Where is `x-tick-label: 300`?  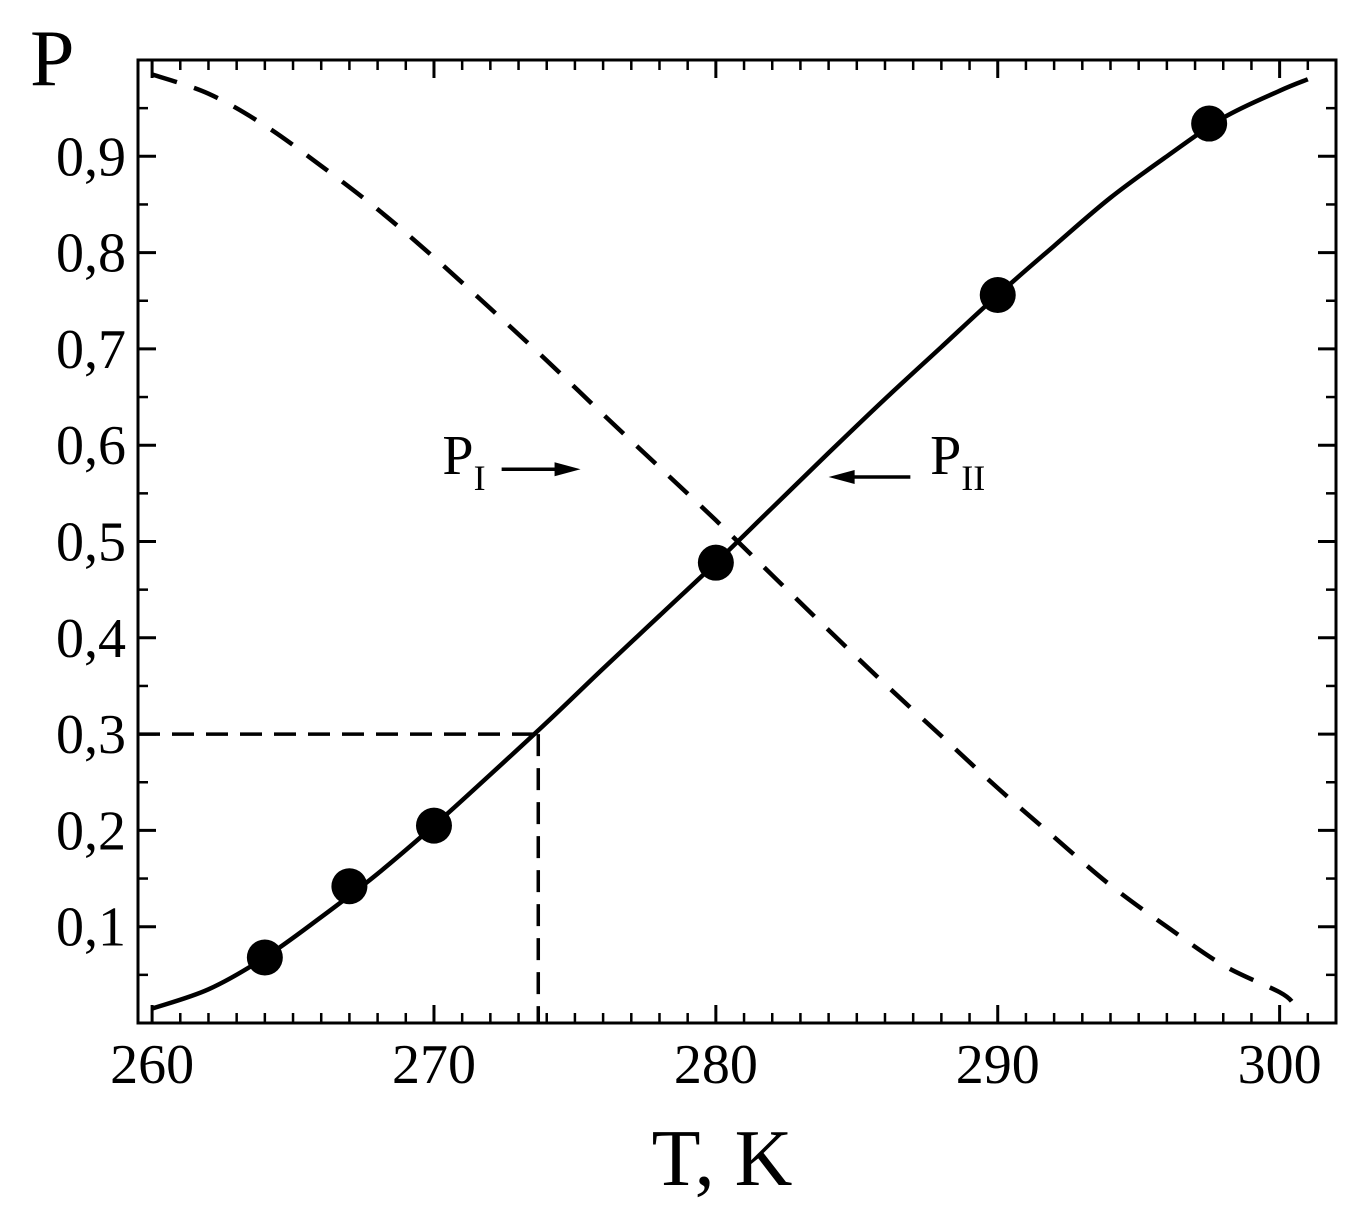 x-tick-label: 300 is located at coordinates (1280, 1065).